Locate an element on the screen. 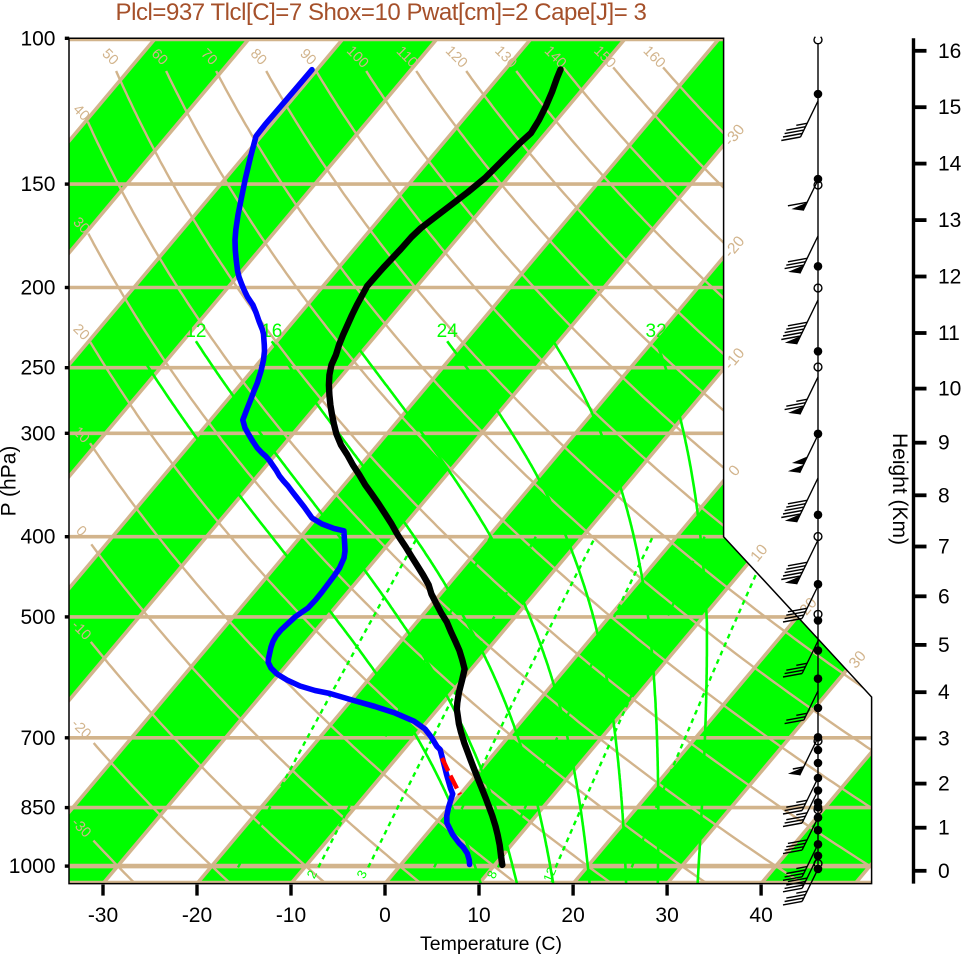 This screenshot has height=962, width=961. svg-text: Temperature (C) is located at coordinates (491, 944).